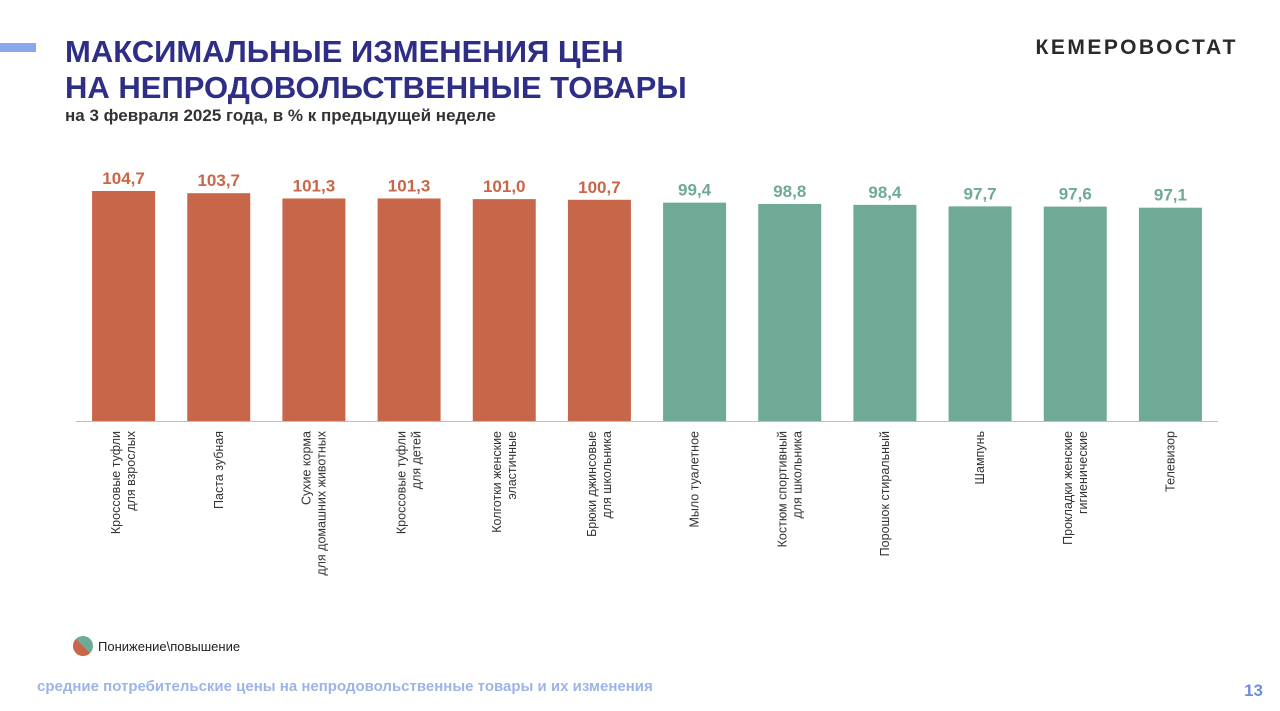 The image size is (1280, 711). I want to click on value-label-1: 103,7, so click(218, 180).